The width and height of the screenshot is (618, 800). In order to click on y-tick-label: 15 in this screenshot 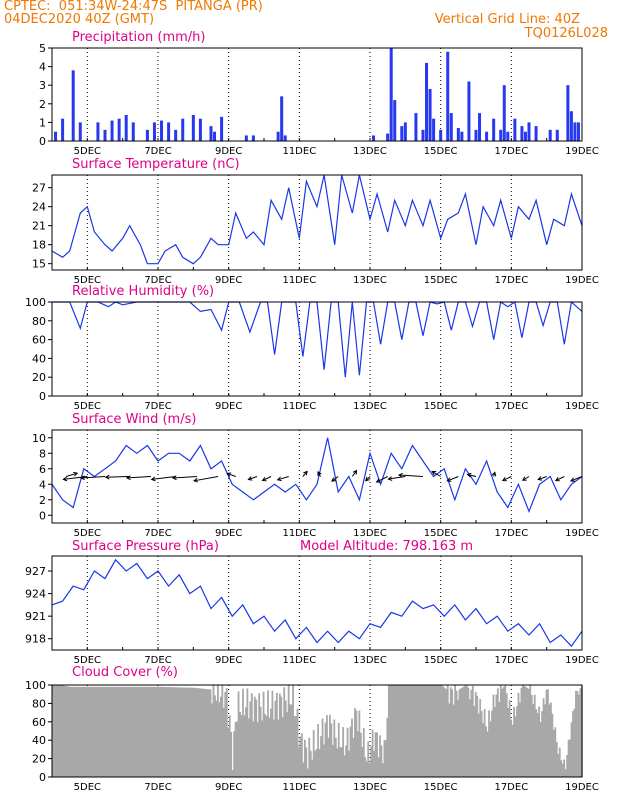, I will do `click(39, 264)`.